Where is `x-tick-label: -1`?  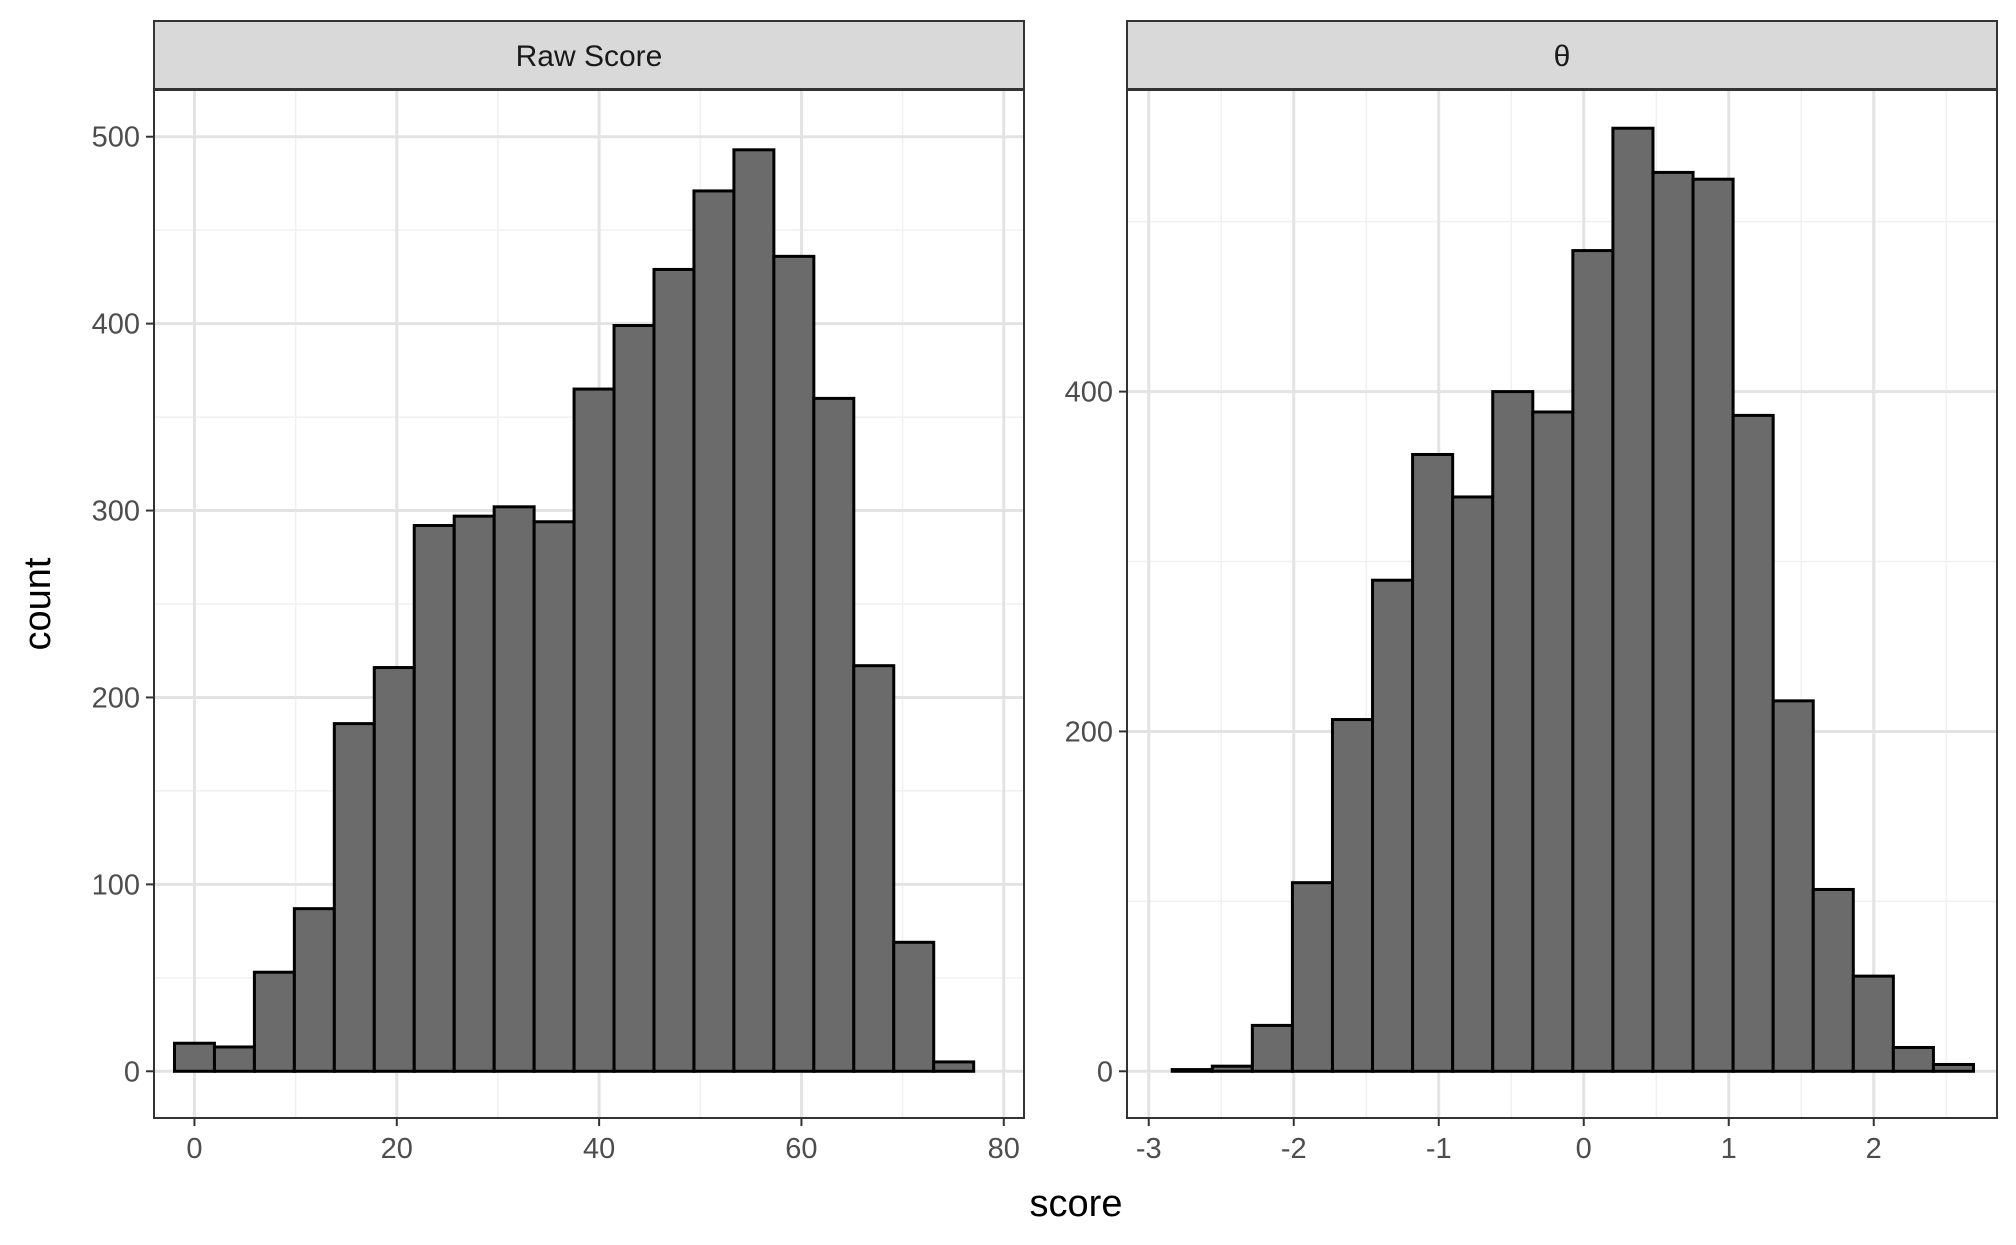
x-tick-label: -1 is located at coordinates (1439, 1149).